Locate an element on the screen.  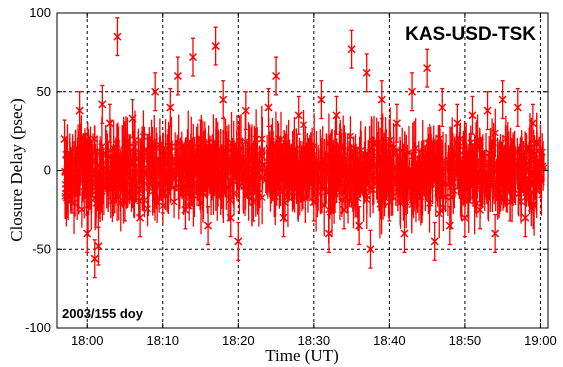
y-tick-label: -100 is located at coordinates (38, 327).